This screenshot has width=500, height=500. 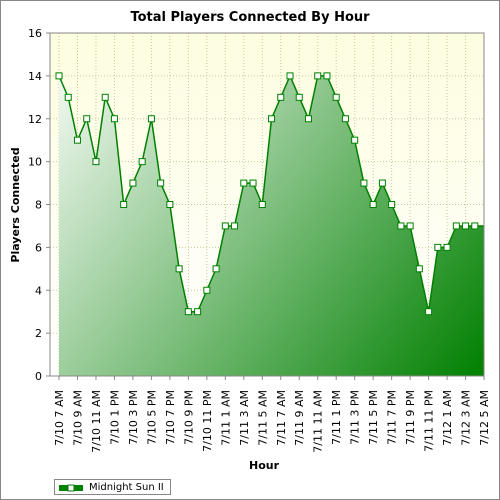 I want to click on legend-series-label: Midnight Sun II, so click(x=126, y=487).